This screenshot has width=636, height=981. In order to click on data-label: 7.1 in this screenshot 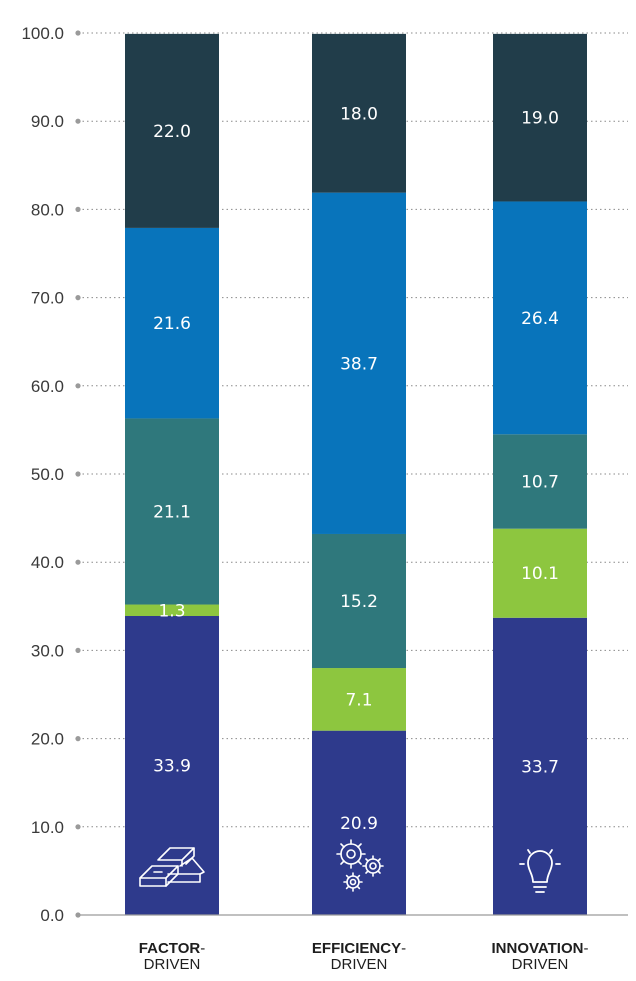, I will do `click(358, 700)`.